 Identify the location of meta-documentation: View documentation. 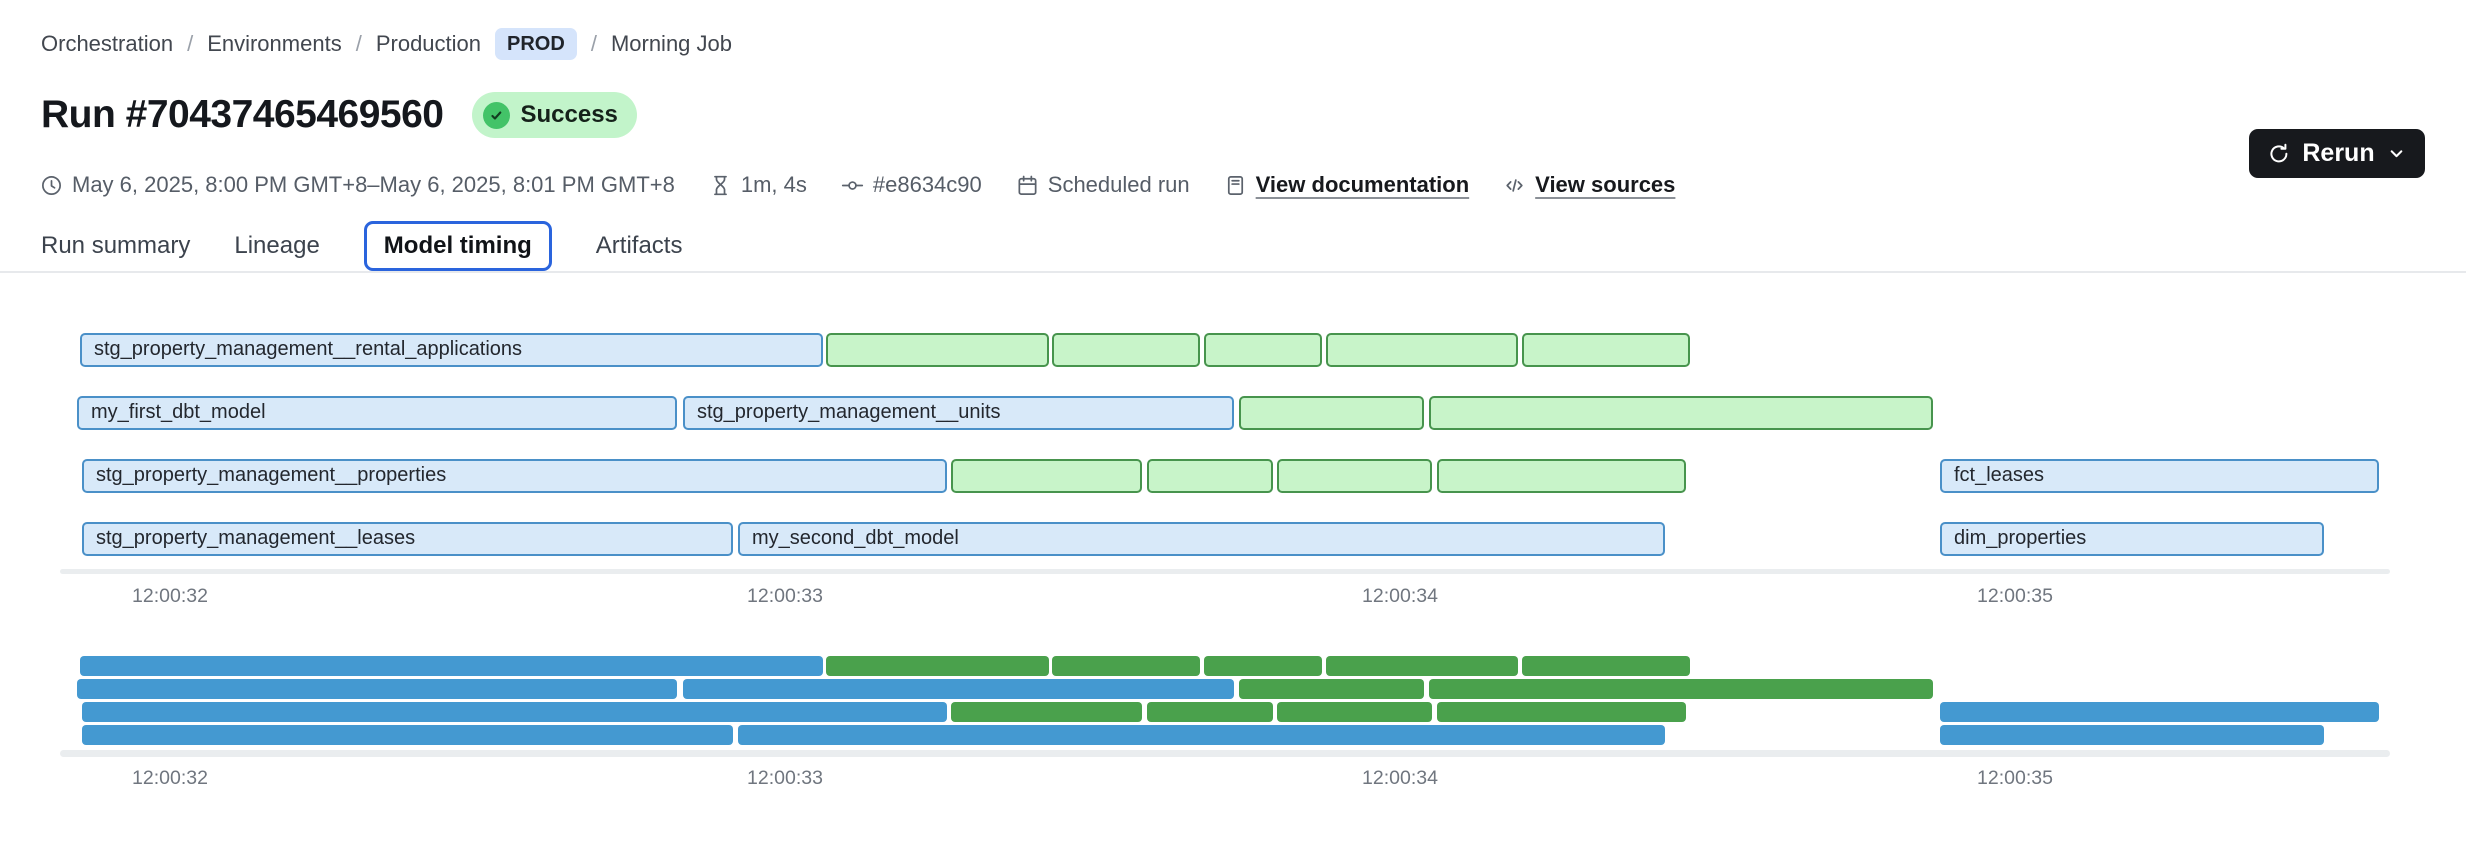
(1347, 185).